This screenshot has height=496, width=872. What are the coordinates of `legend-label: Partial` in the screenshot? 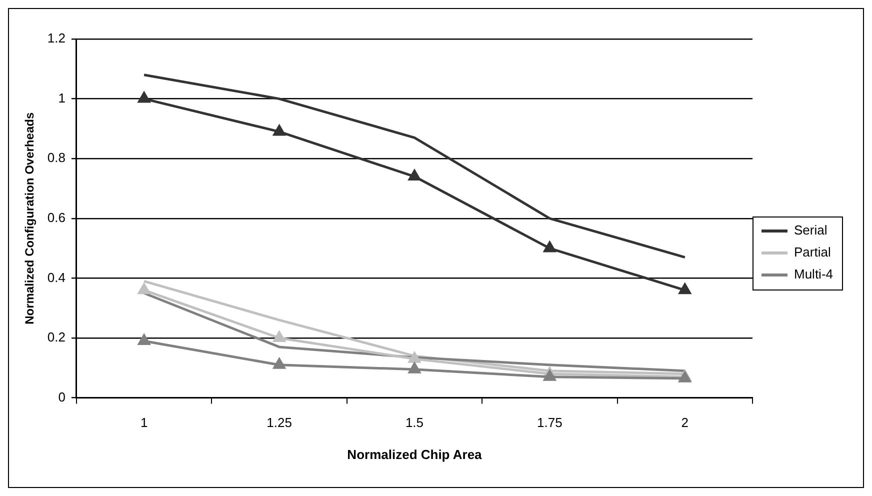 It's located at (812, 252).